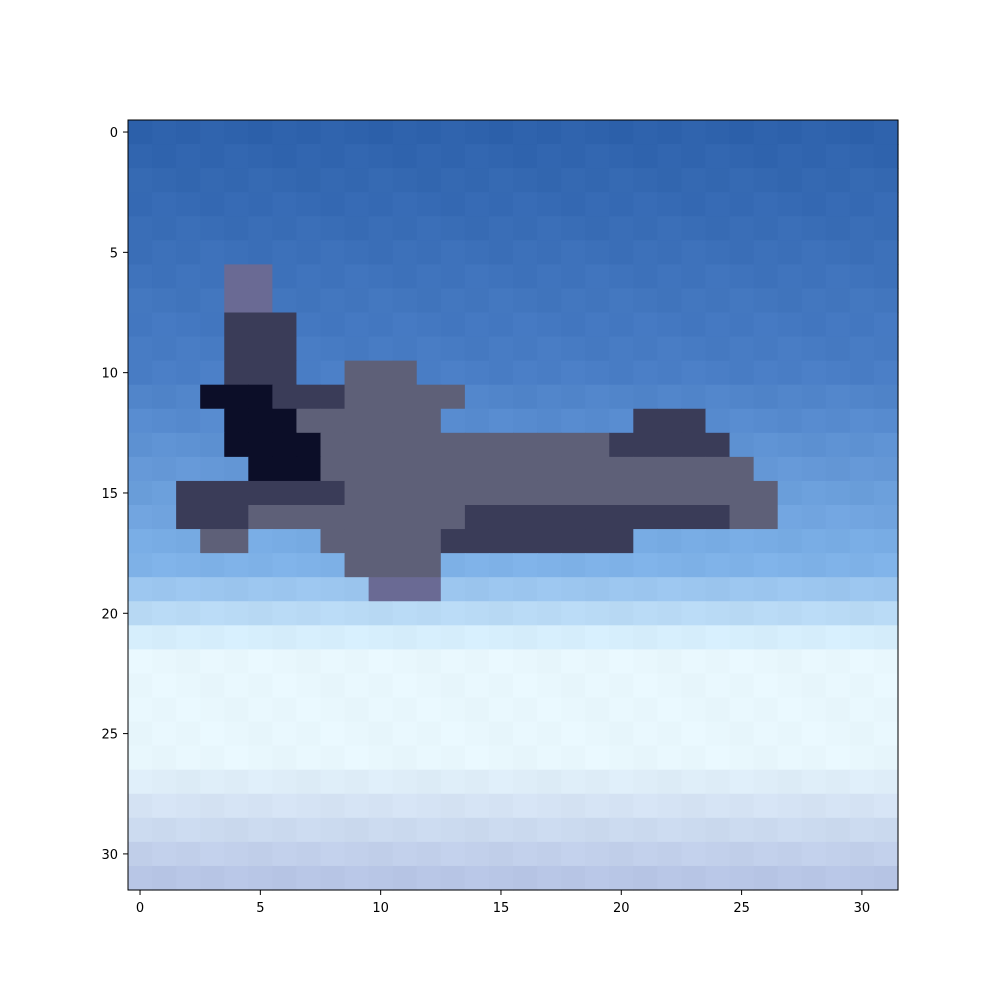  Describe the element at coordinates (260, 908) in the screenshot. I see `x-tick-label: 5` at that location.